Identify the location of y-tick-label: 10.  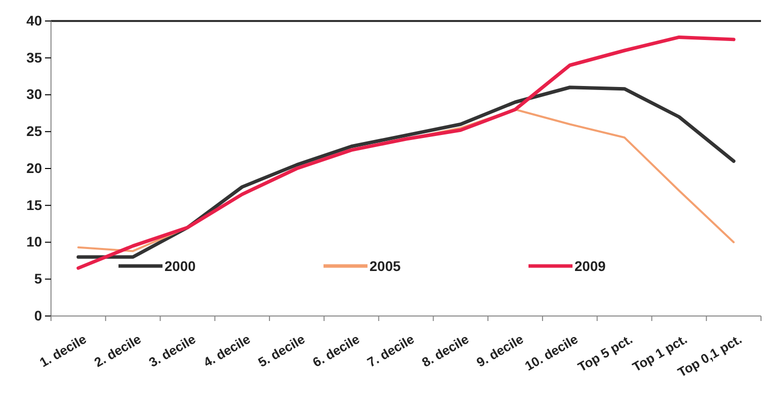
(34, 242).